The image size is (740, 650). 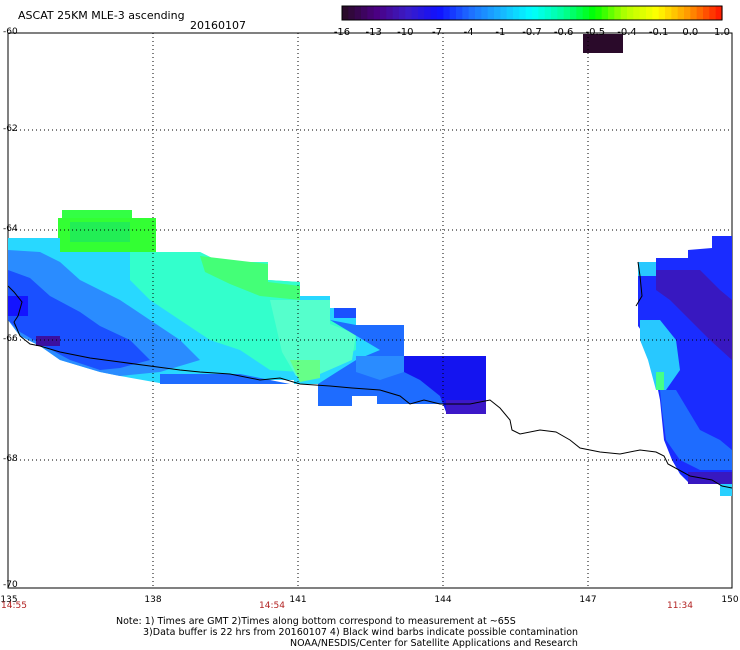 I want to click on time-label: 11:34, so click(x=680, y=606).